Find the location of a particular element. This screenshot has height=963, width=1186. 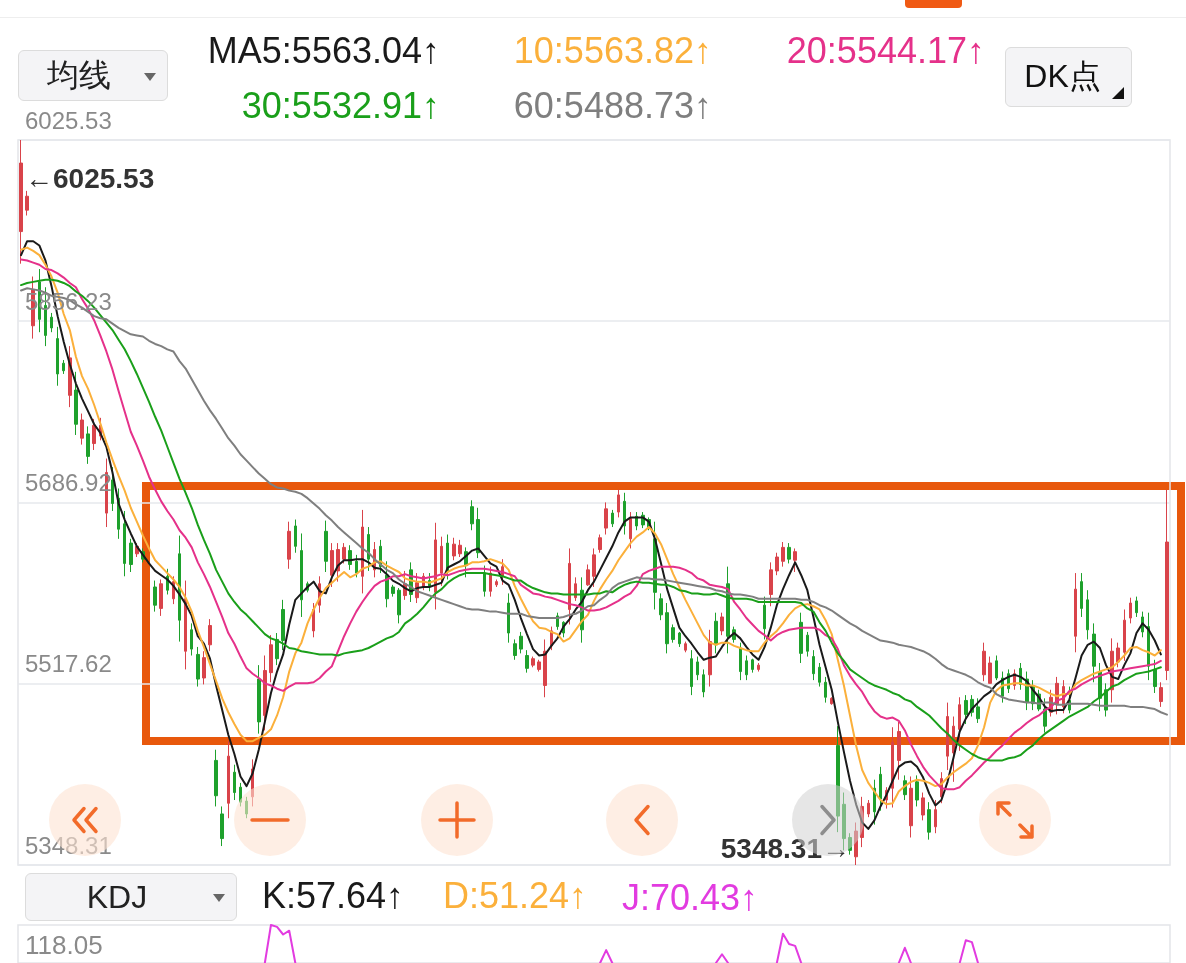

text: 20:5544.17↑ is located at coordinates (886, 50).